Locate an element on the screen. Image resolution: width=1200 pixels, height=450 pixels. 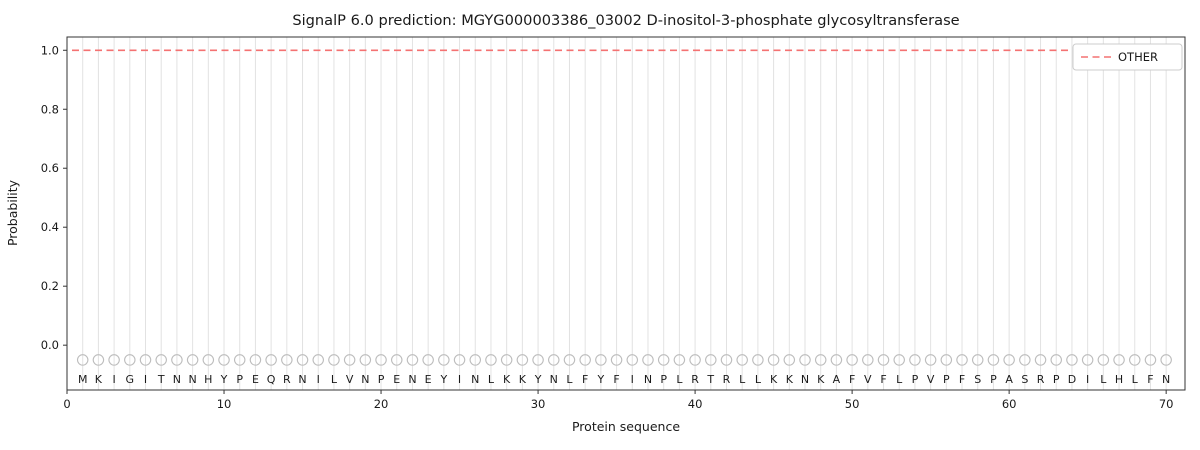
x-tick-label: 30 is located at coordinates (538, 404).